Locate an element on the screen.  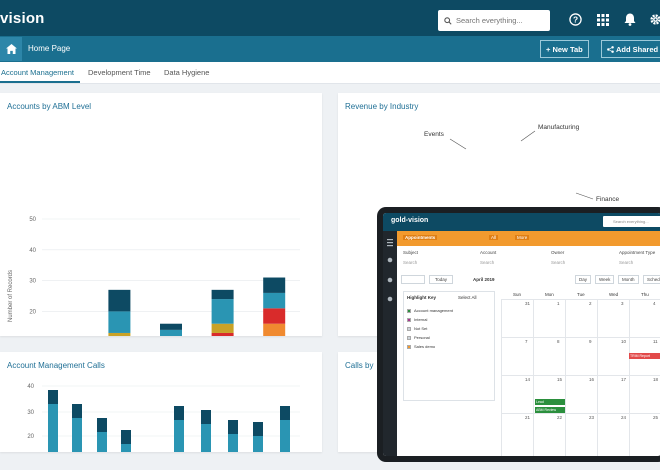
calendar-day-cell: 31 is located at coordinates (528, 303).